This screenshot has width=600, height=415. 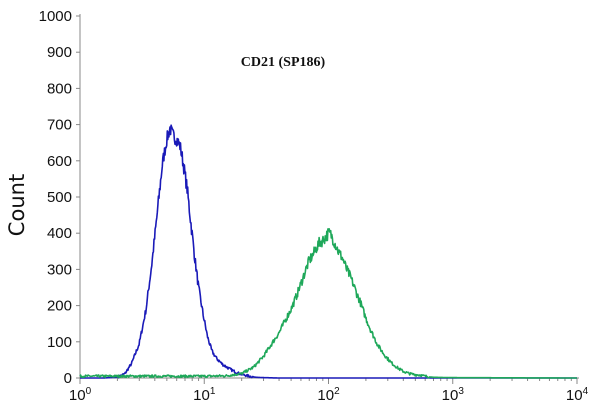 I want to click on x-tick-label: 10⁰, so click(x=80, y=395).